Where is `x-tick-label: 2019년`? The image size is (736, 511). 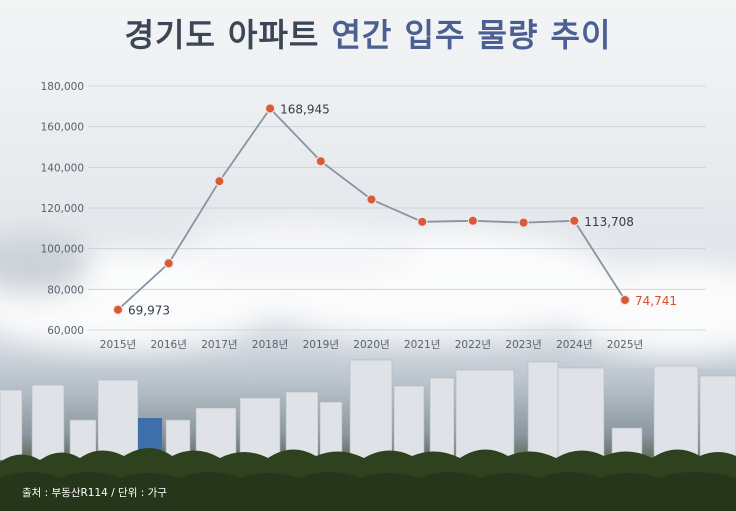 x-tick-label: 2019년 is located at coordinates (321, 345).